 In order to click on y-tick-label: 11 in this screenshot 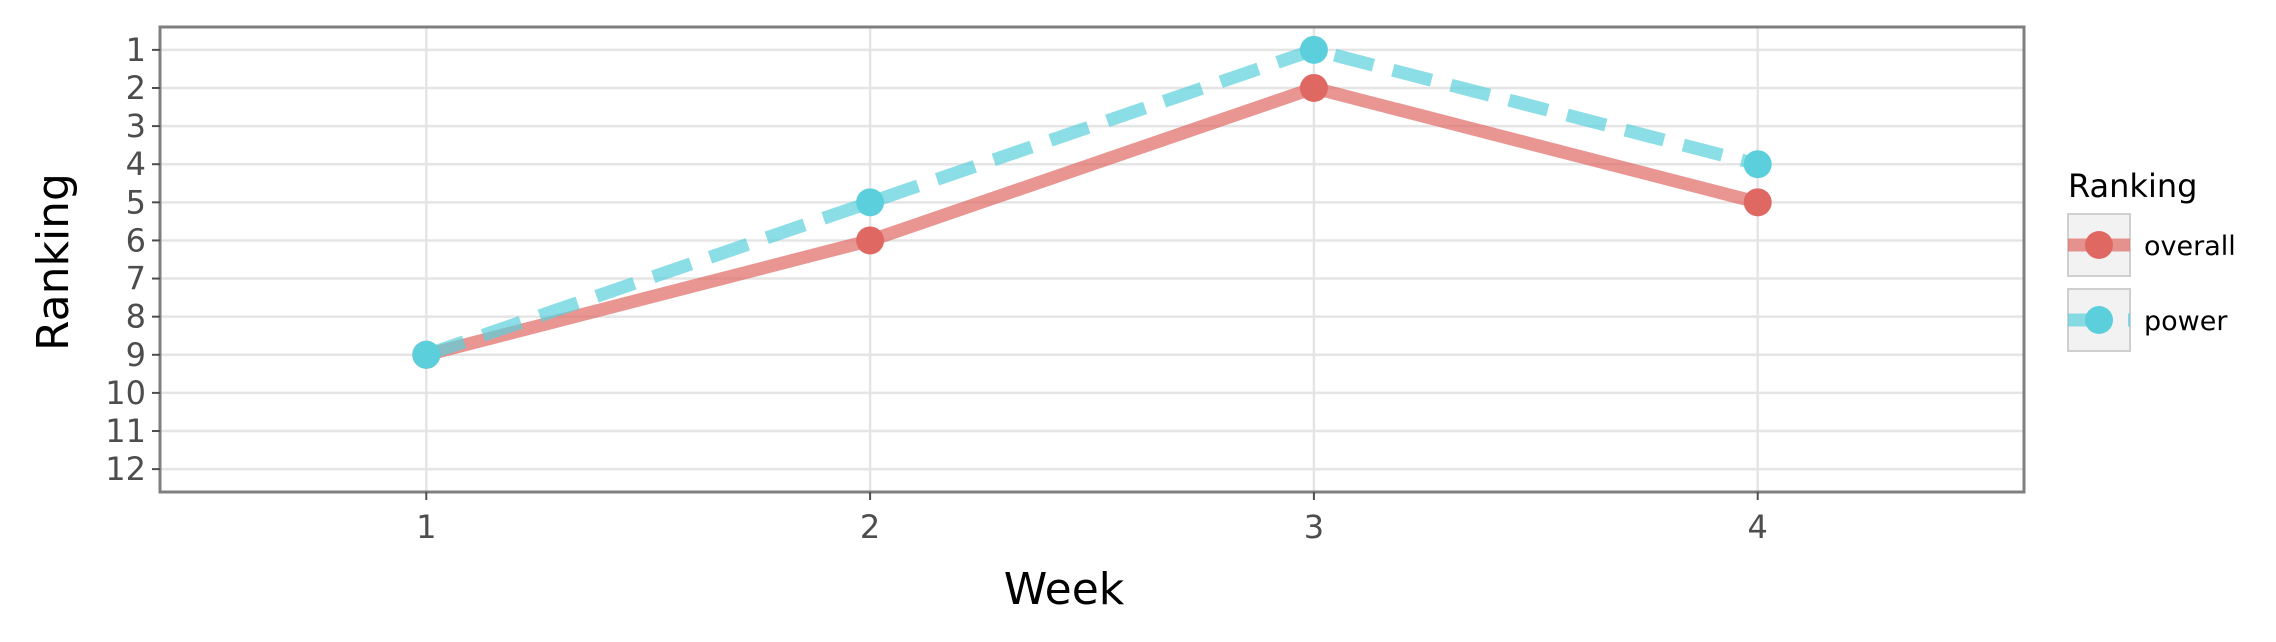, I will do `click(125, 431)`.